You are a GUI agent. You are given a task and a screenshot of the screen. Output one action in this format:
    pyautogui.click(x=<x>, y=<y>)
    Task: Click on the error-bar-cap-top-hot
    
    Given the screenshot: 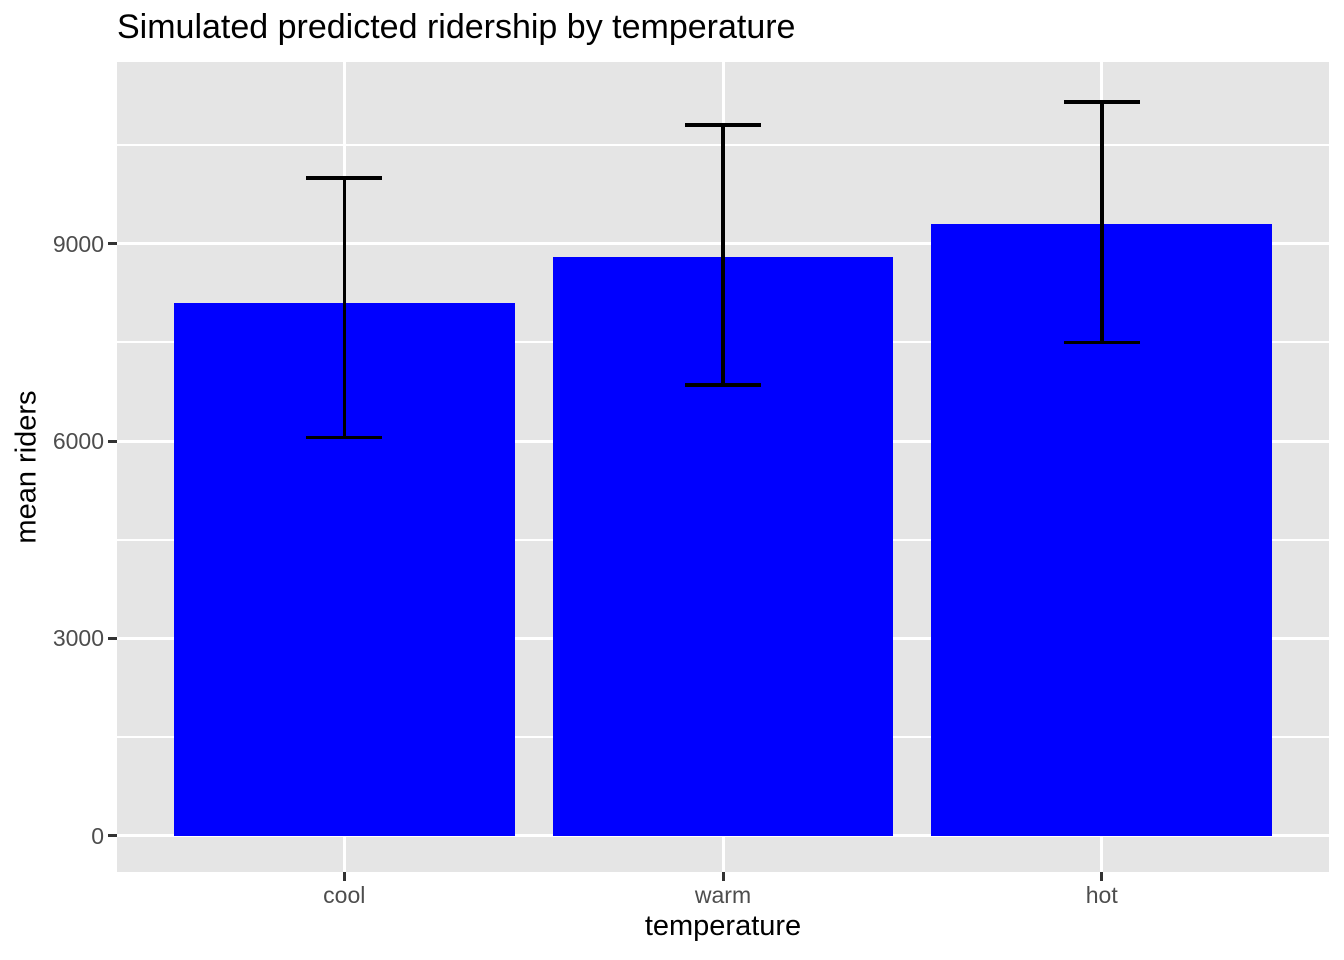 What is the action you would take?
    pyautogui.click(x=1101, y=102)
    